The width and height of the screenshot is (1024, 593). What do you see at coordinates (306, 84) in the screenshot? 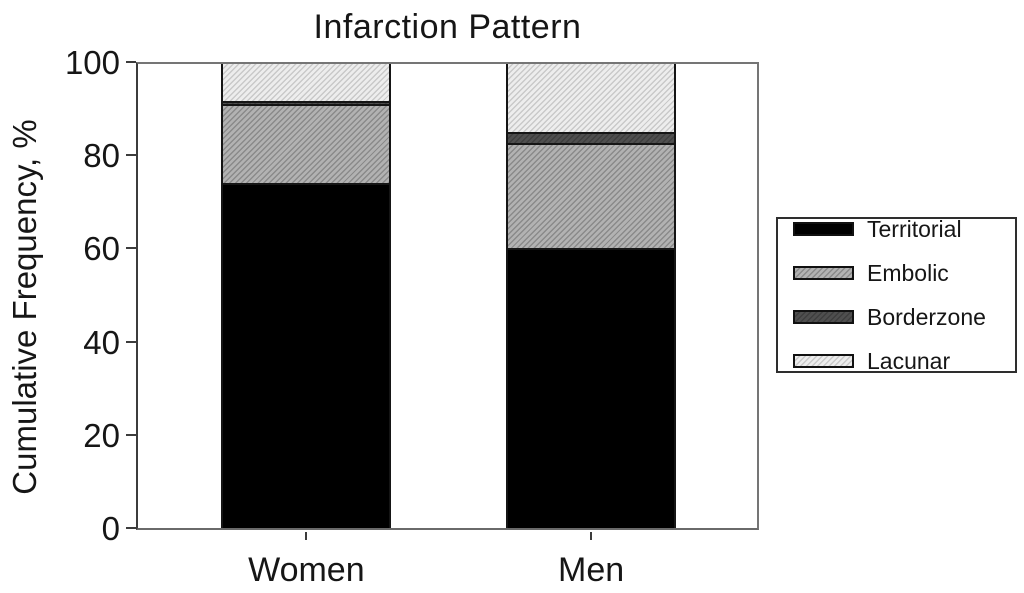
I see `segment-women-lacunar` at bounding box center [306, 84].